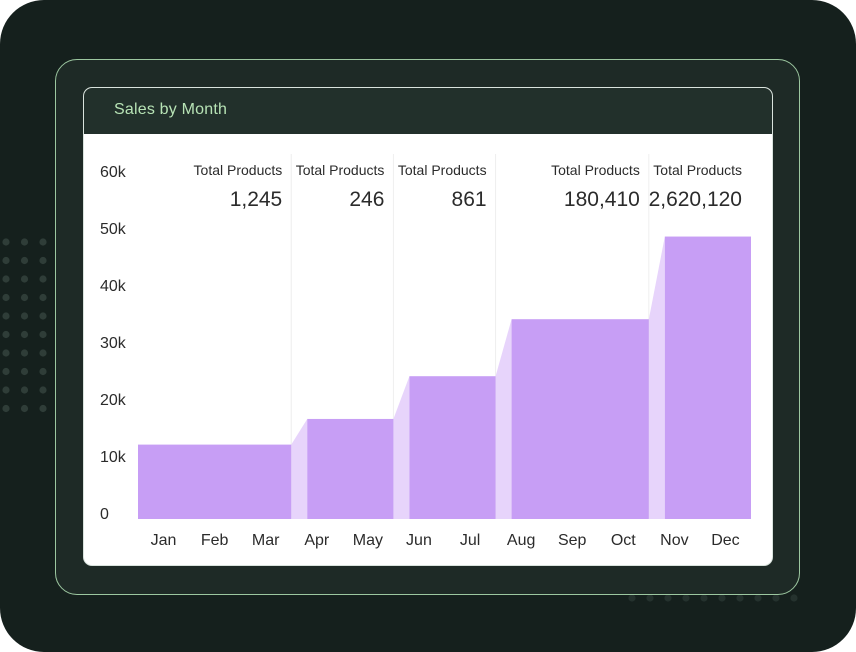 This screenshot has width=856, height=652. I want to click on bar-jun-jul, so click(452, 447).